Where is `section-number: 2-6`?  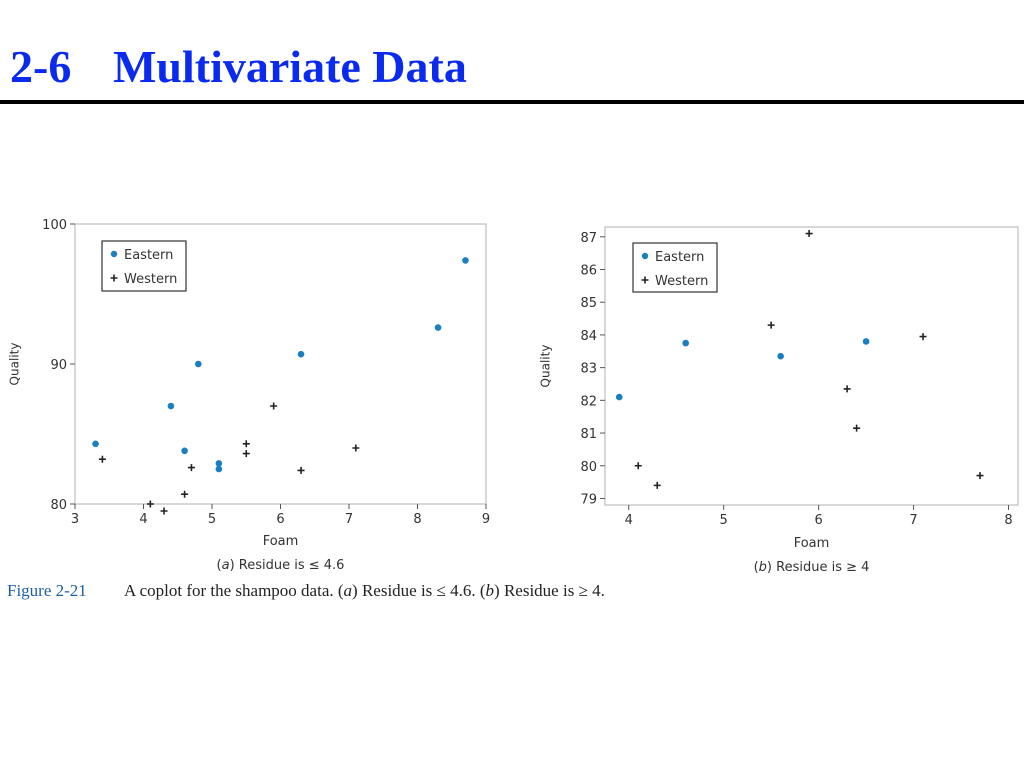
section-number: 2-6 is located at coordinates (41, 66).